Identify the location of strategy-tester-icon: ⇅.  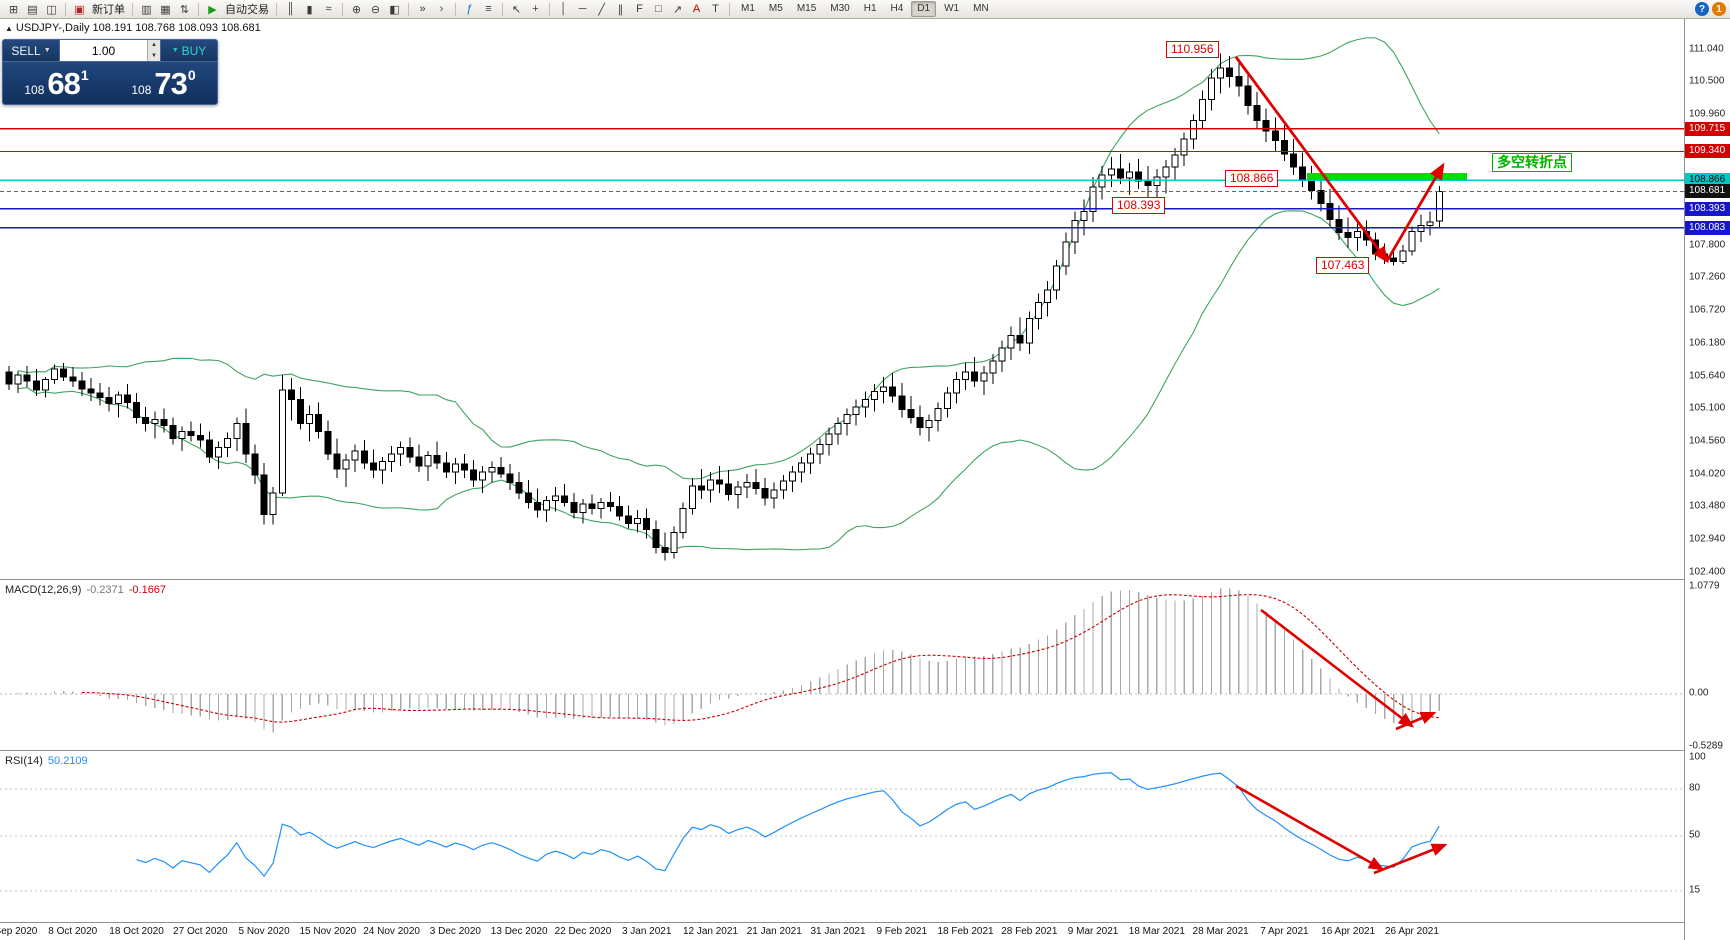
(184, 9).